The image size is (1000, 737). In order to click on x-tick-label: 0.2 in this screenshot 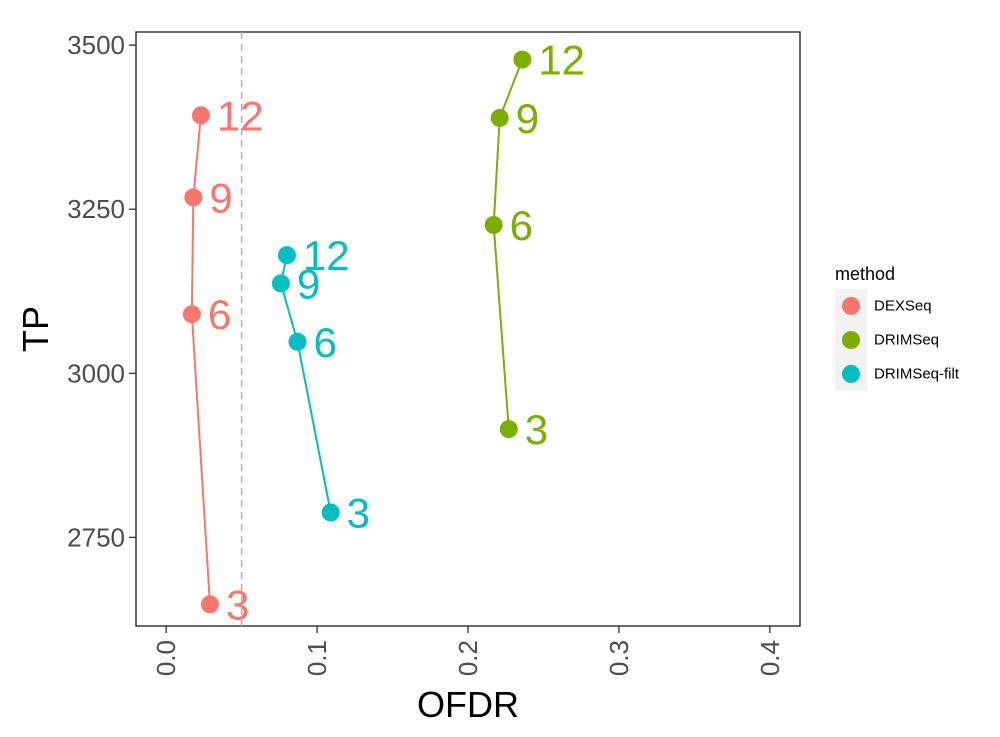, I will do `click(468, 658)`.